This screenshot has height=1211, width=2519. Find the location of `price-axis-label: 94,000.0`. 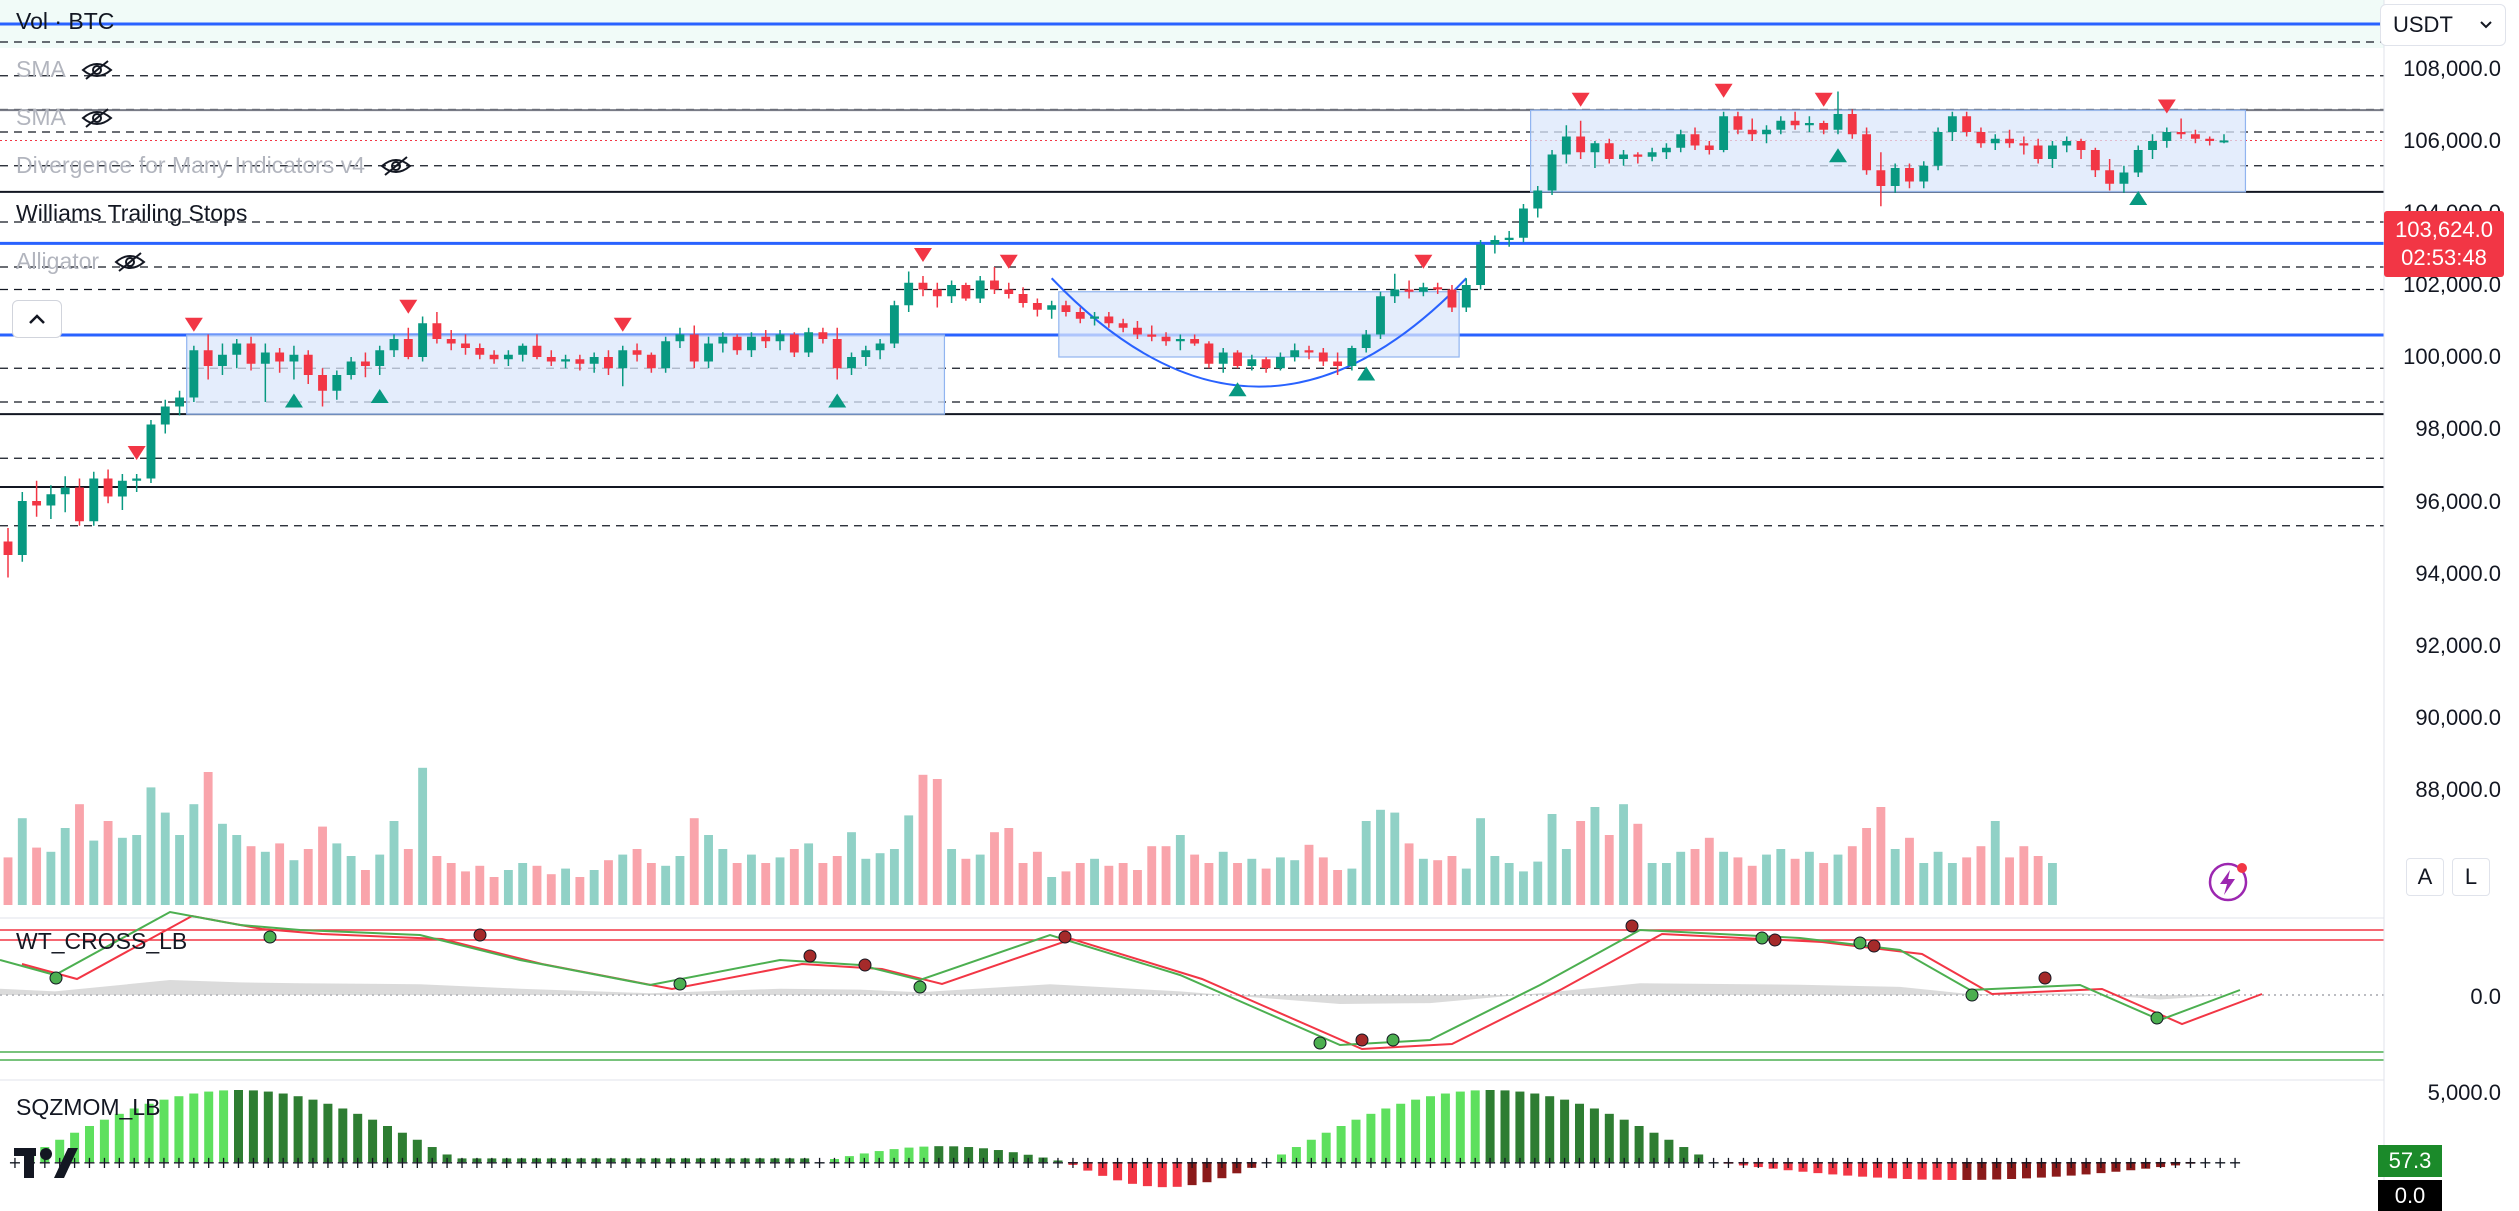

price-axis-label: 94,000.0 is located at coordinates (2458, 573).